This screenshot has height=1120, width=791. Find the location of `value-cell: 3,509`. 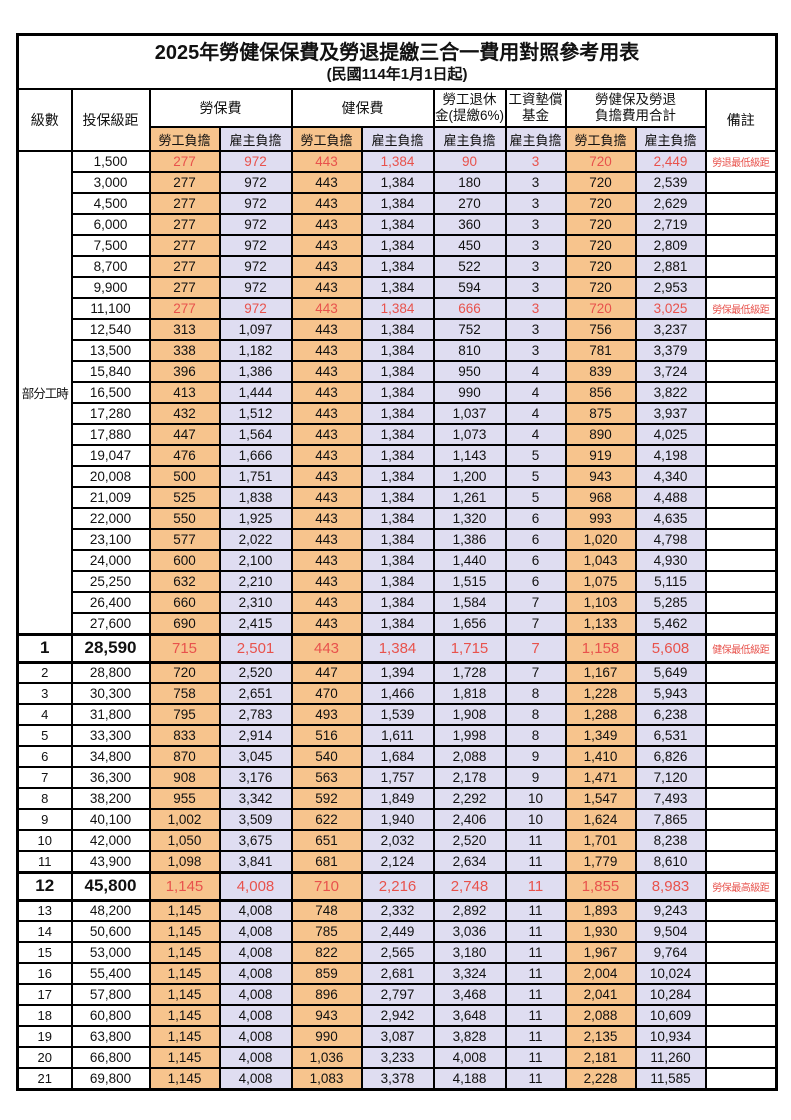

value-cell: 3,509 is located at coordinates (255, 819).